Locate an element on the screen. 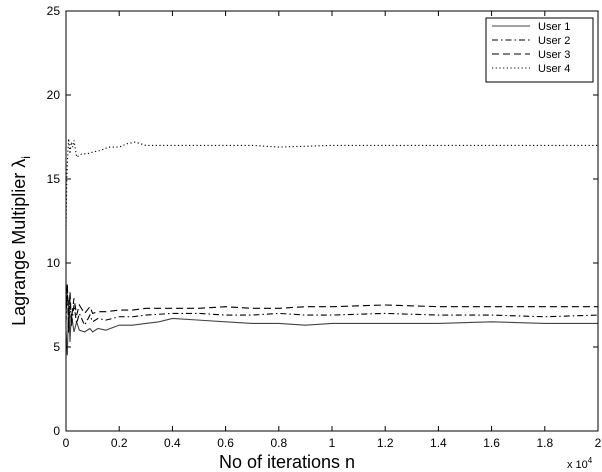  x-axis-multiplier: x 104 is located at coordinates (580, 463).